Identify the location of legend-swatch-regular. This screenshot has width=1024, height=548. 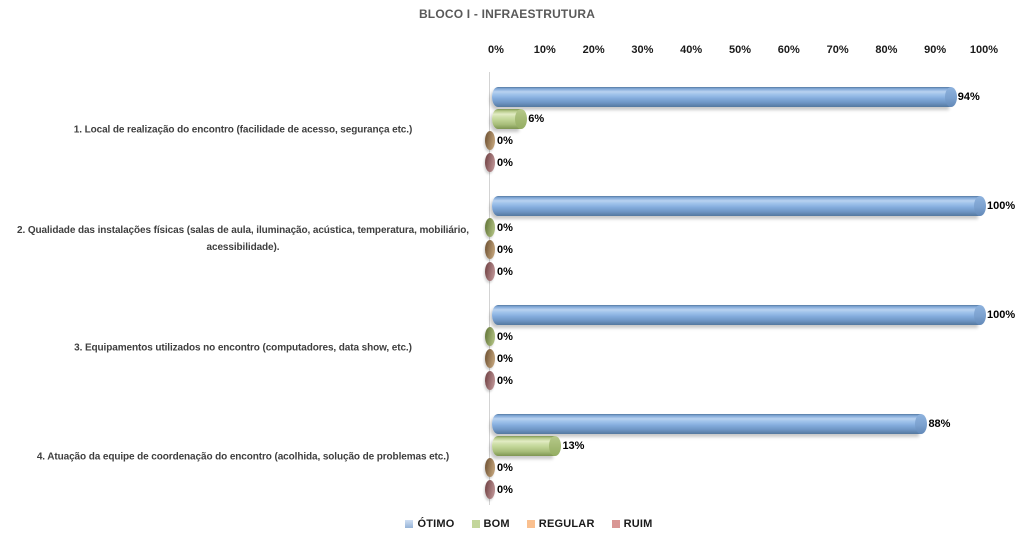
(530, 524).